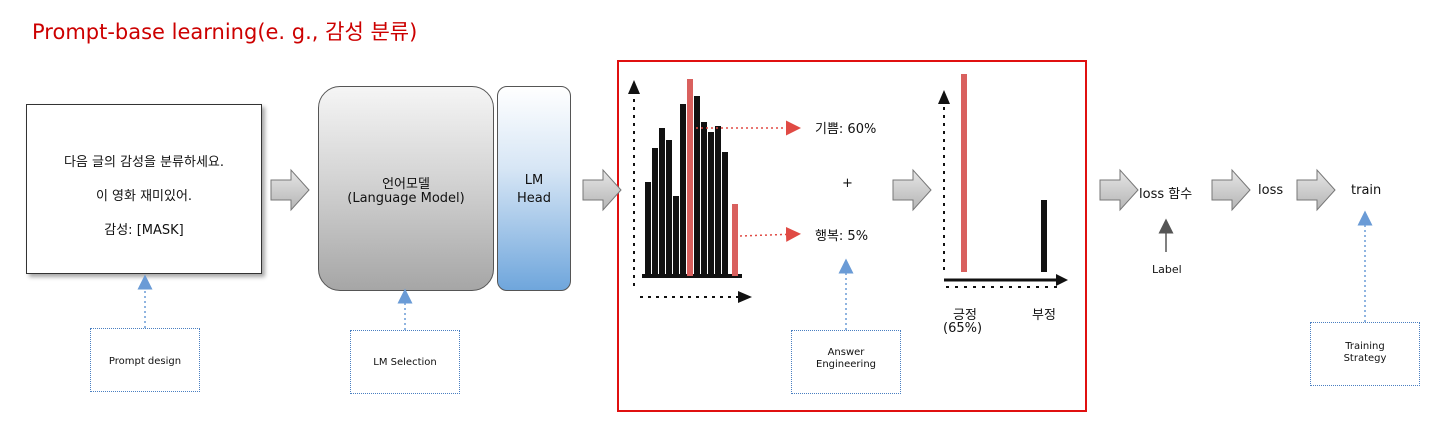 The image size is (1435, 439). I want to click on prompt-instruction: 다음 글의 감성을 분류하세요., so click(144, 162).